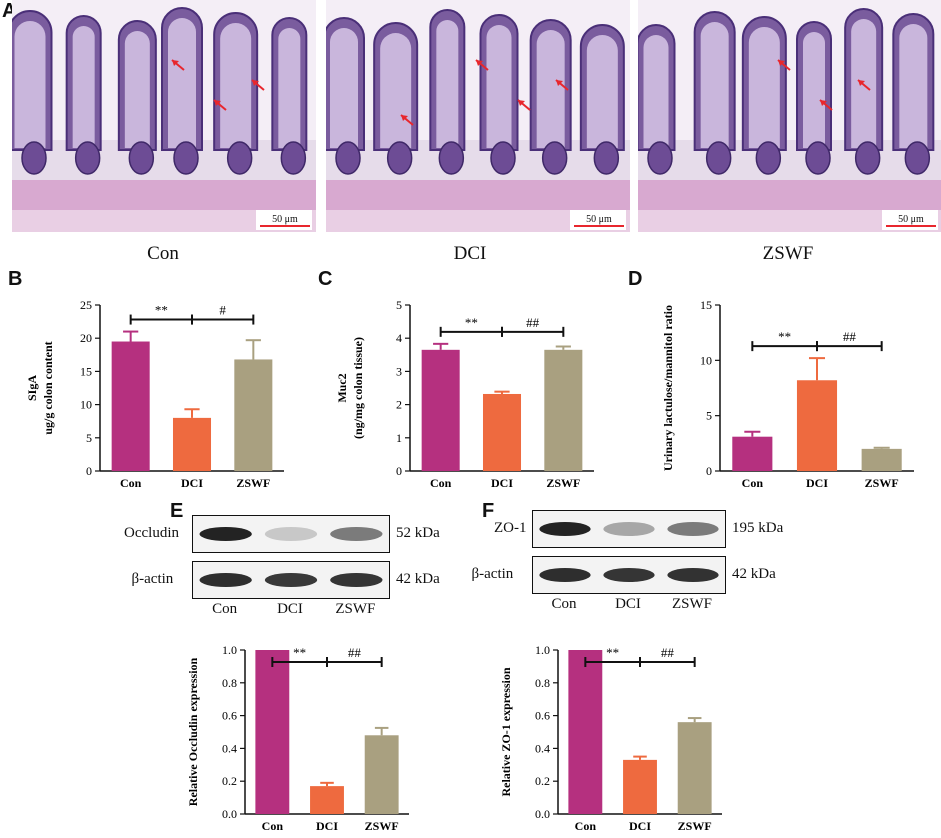 Image resolution: width=941 pixels, height=838 pixels. I want to click on blot-kda-label: 42 kDa, so click(754, 574).